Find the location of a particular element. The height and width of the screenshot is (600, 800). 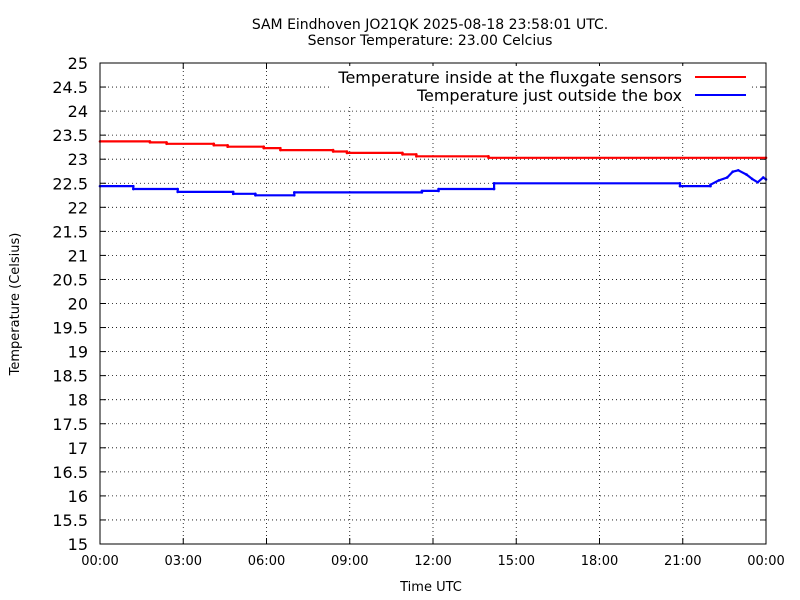

y-tick-label: 23 is located at coordinates (78, 159).